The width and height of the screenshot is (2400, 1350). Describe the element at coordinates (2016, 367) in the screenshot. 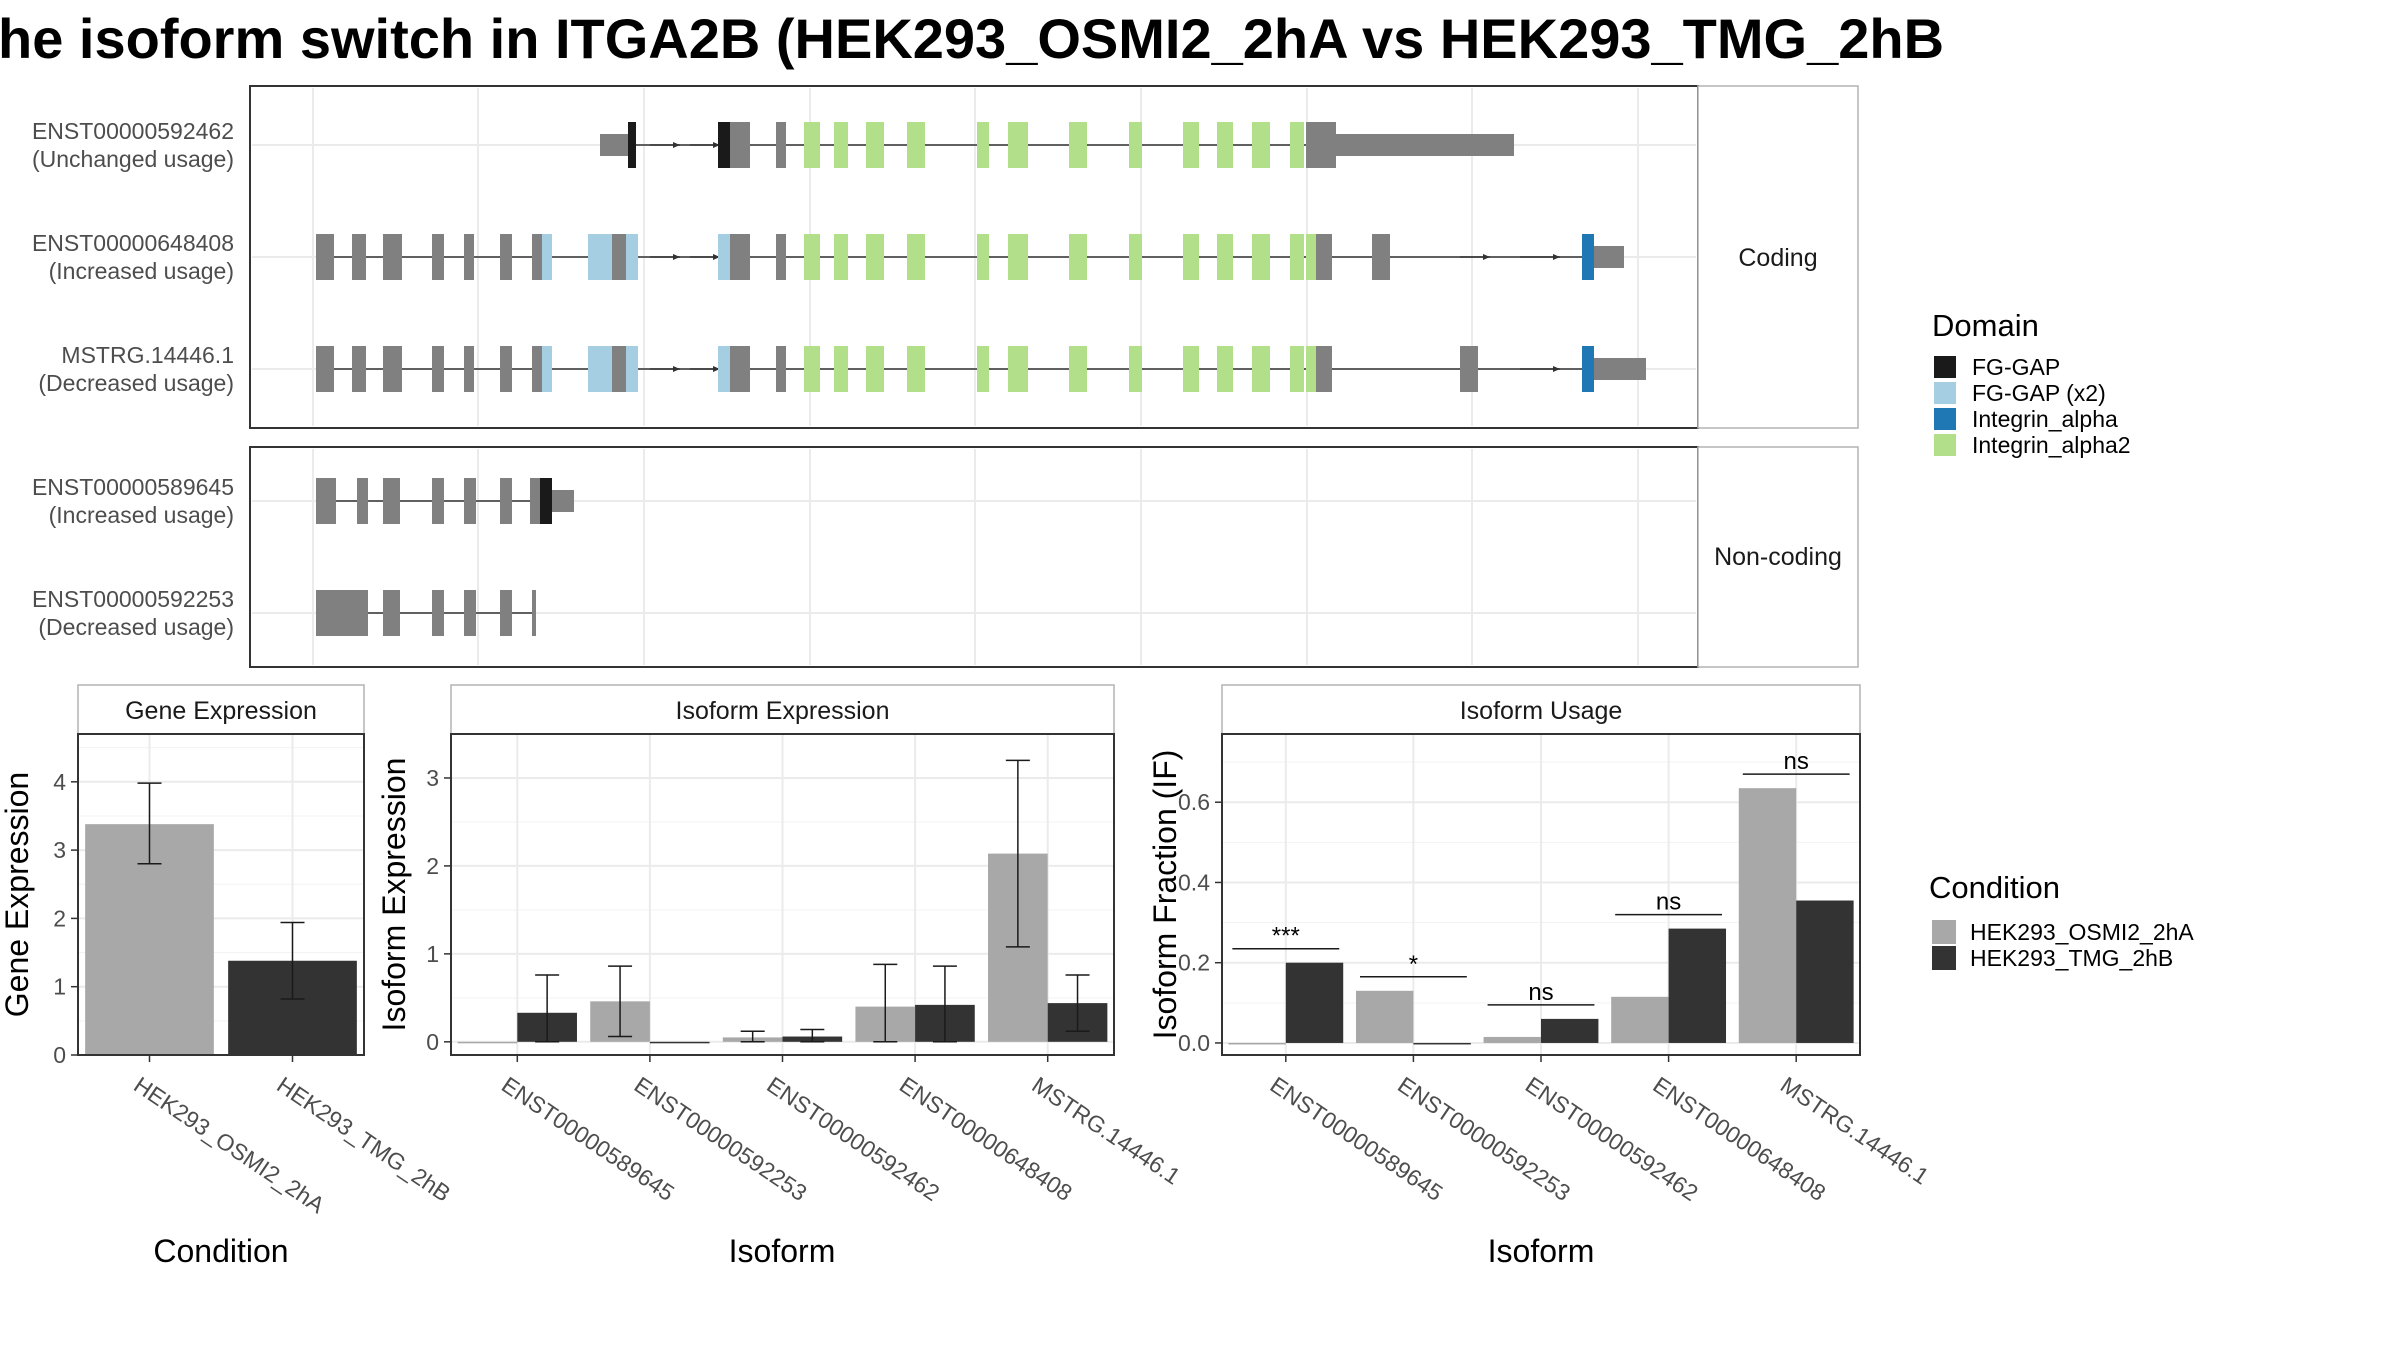

I see `domain-legend-label: FG-GAP` at that location.